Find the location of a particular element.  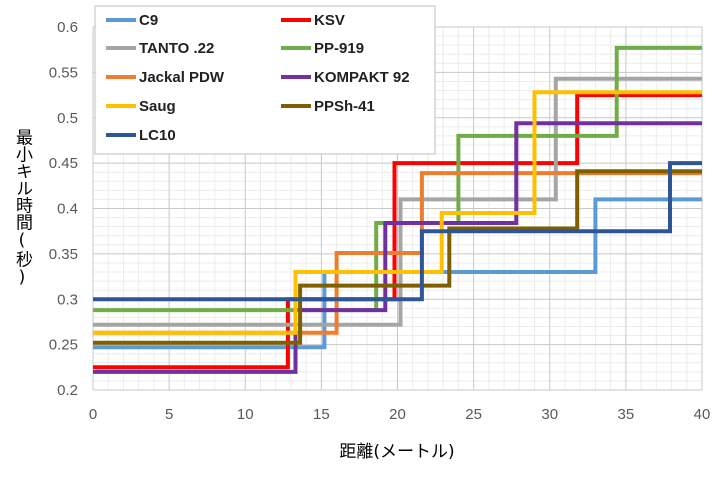

legend-label-kompakt-92: KOMPAKT 92 is located at coordinates (362, 77).